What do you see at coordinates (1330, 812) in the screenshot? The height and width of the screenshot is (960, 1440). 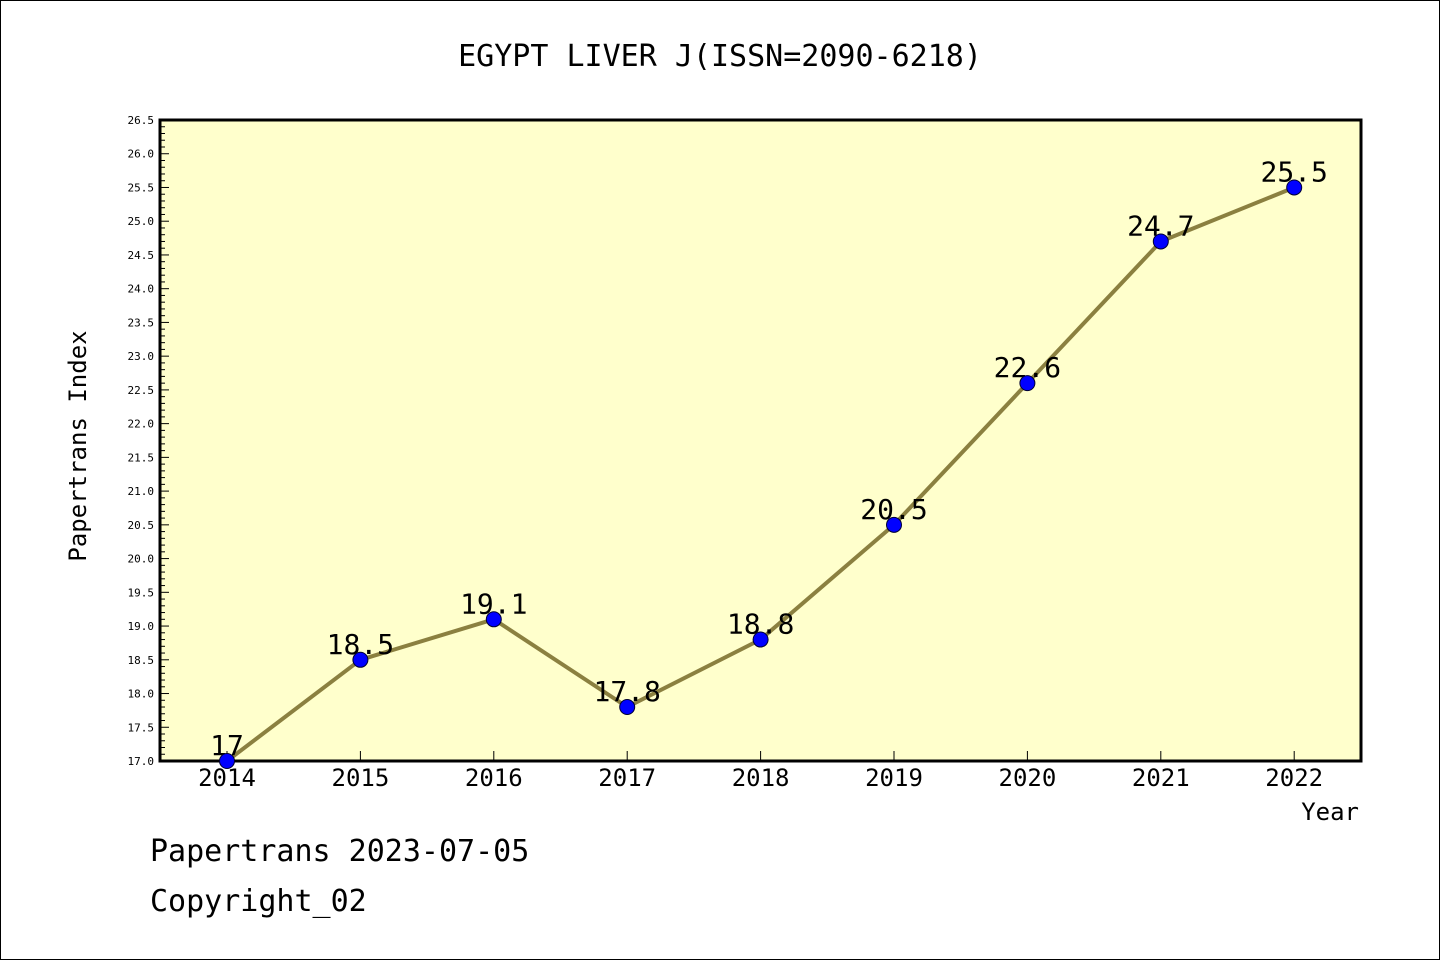 I see `x-axis-label: Year` at bounding box center [1330, 812].